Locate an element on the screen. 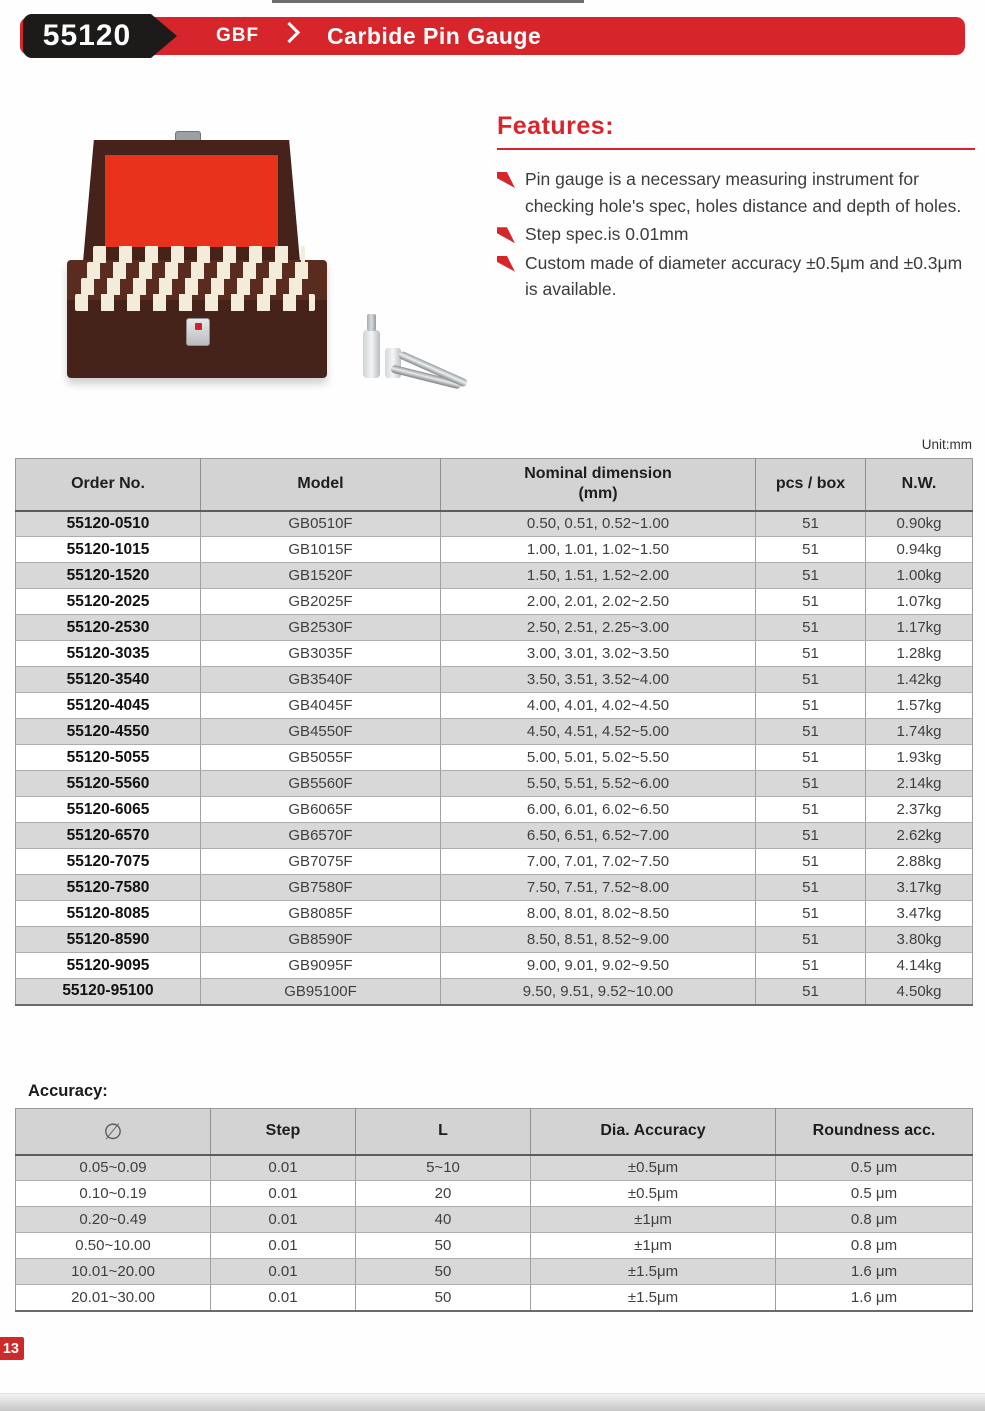  model-cell: GB6570F is located at coordinates (320, 835).